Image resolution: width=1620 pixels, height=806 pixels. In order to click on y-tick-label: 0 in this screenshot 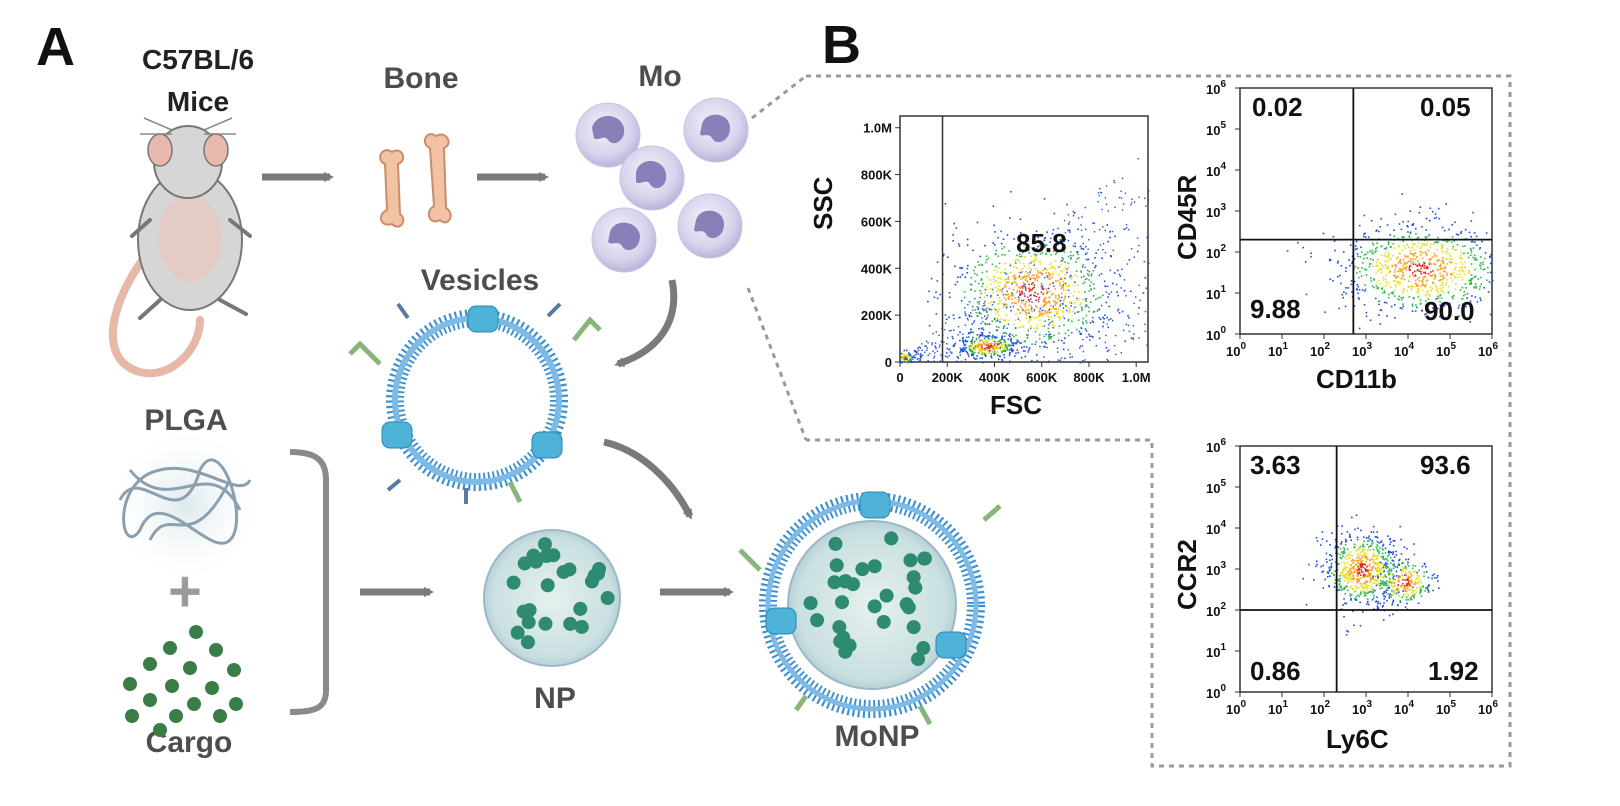, I will do `click(888, 362)`.